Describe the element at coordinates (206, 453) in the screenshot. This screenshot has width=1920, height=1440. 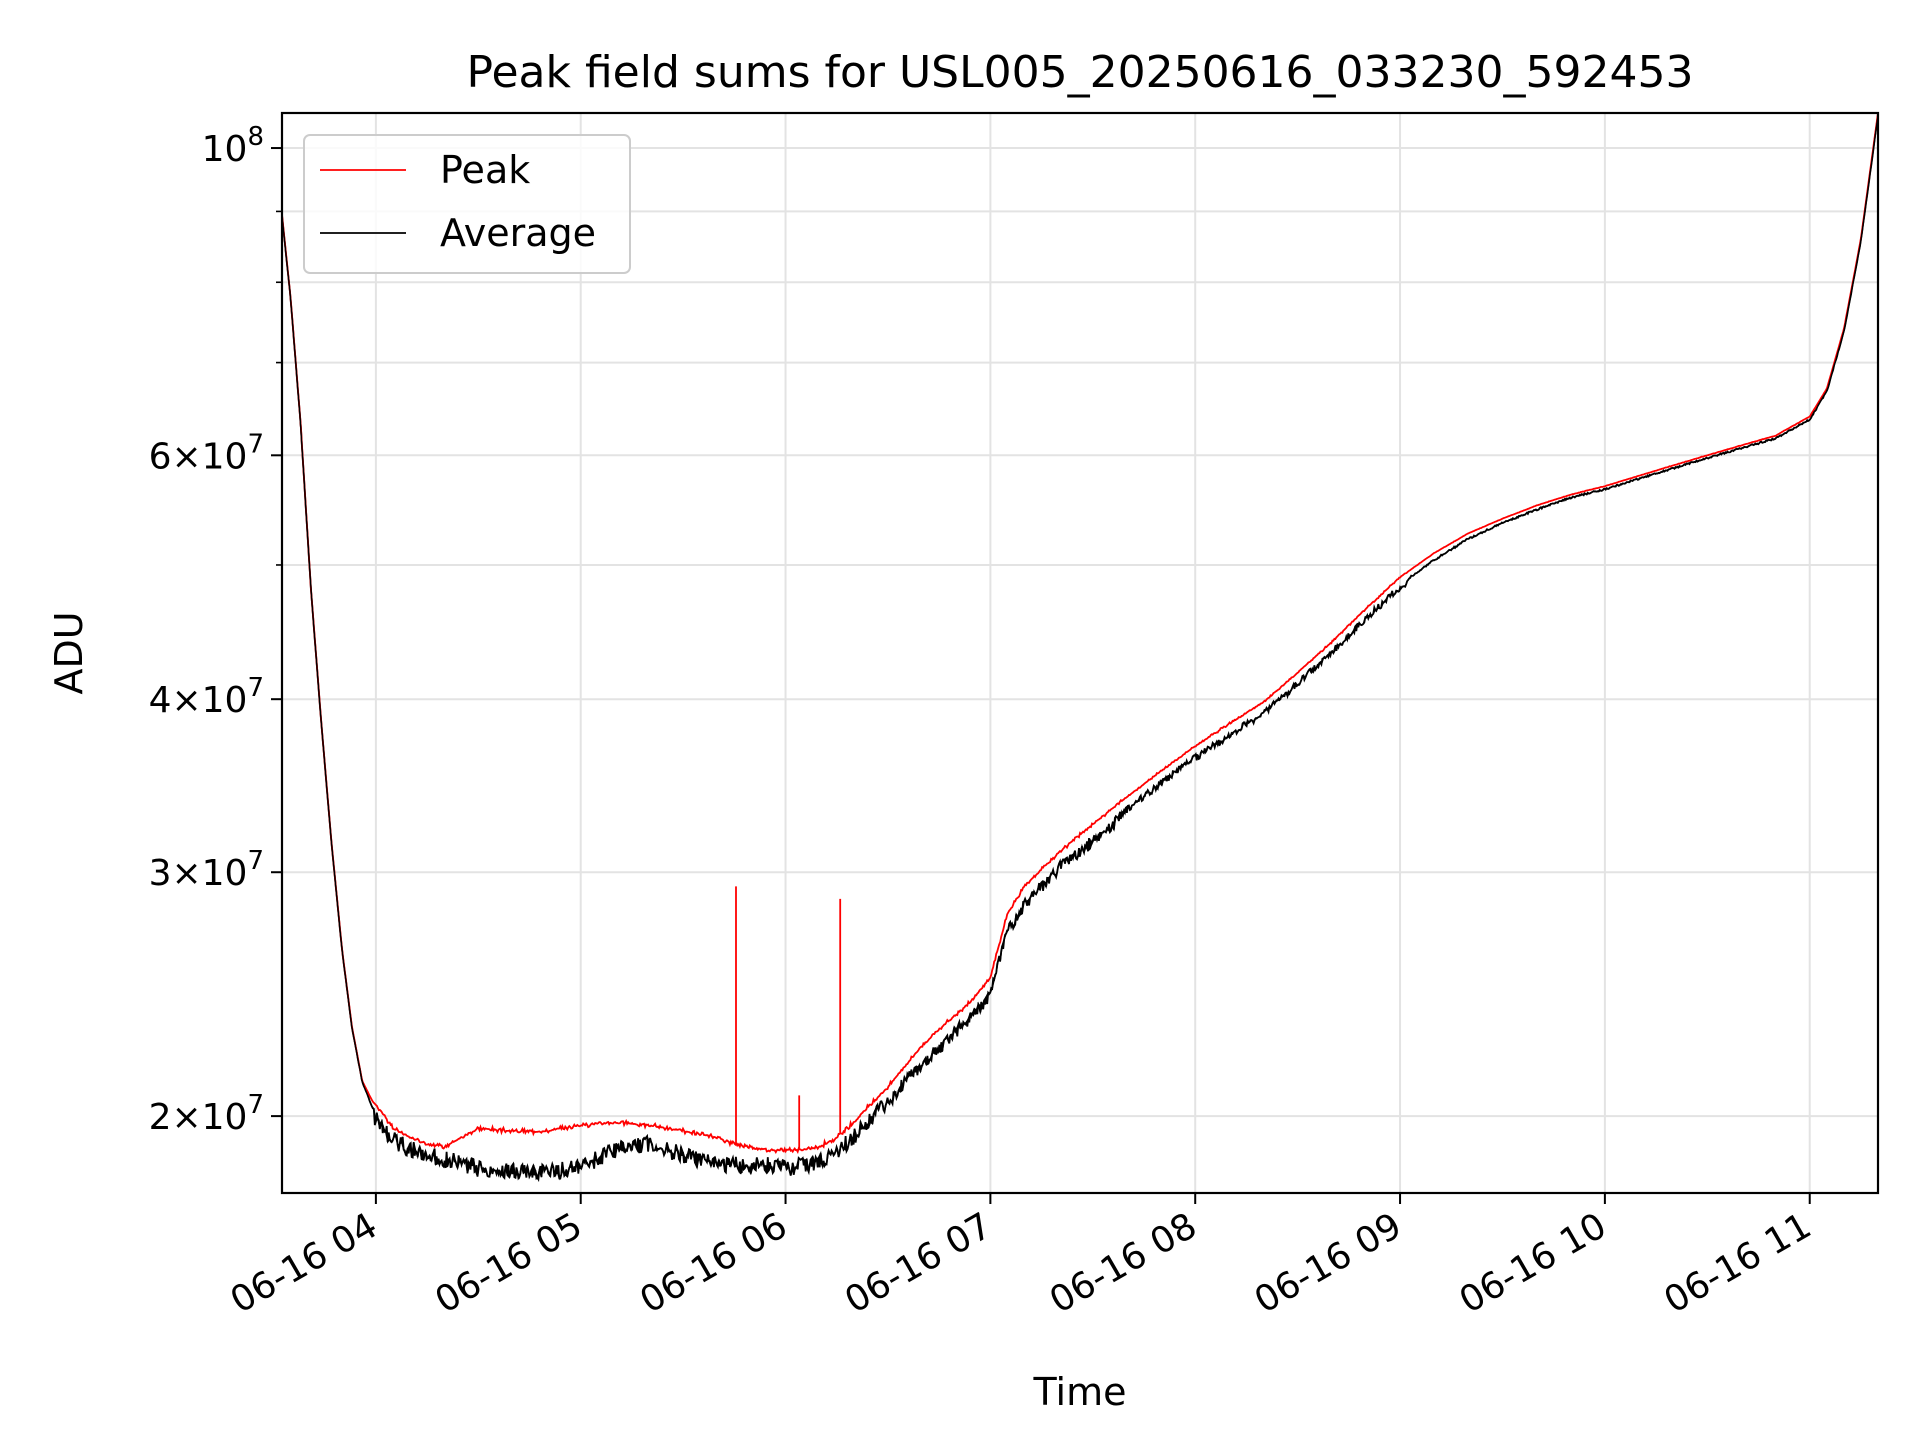
I see `y-tick-label: 6×107` at that location.